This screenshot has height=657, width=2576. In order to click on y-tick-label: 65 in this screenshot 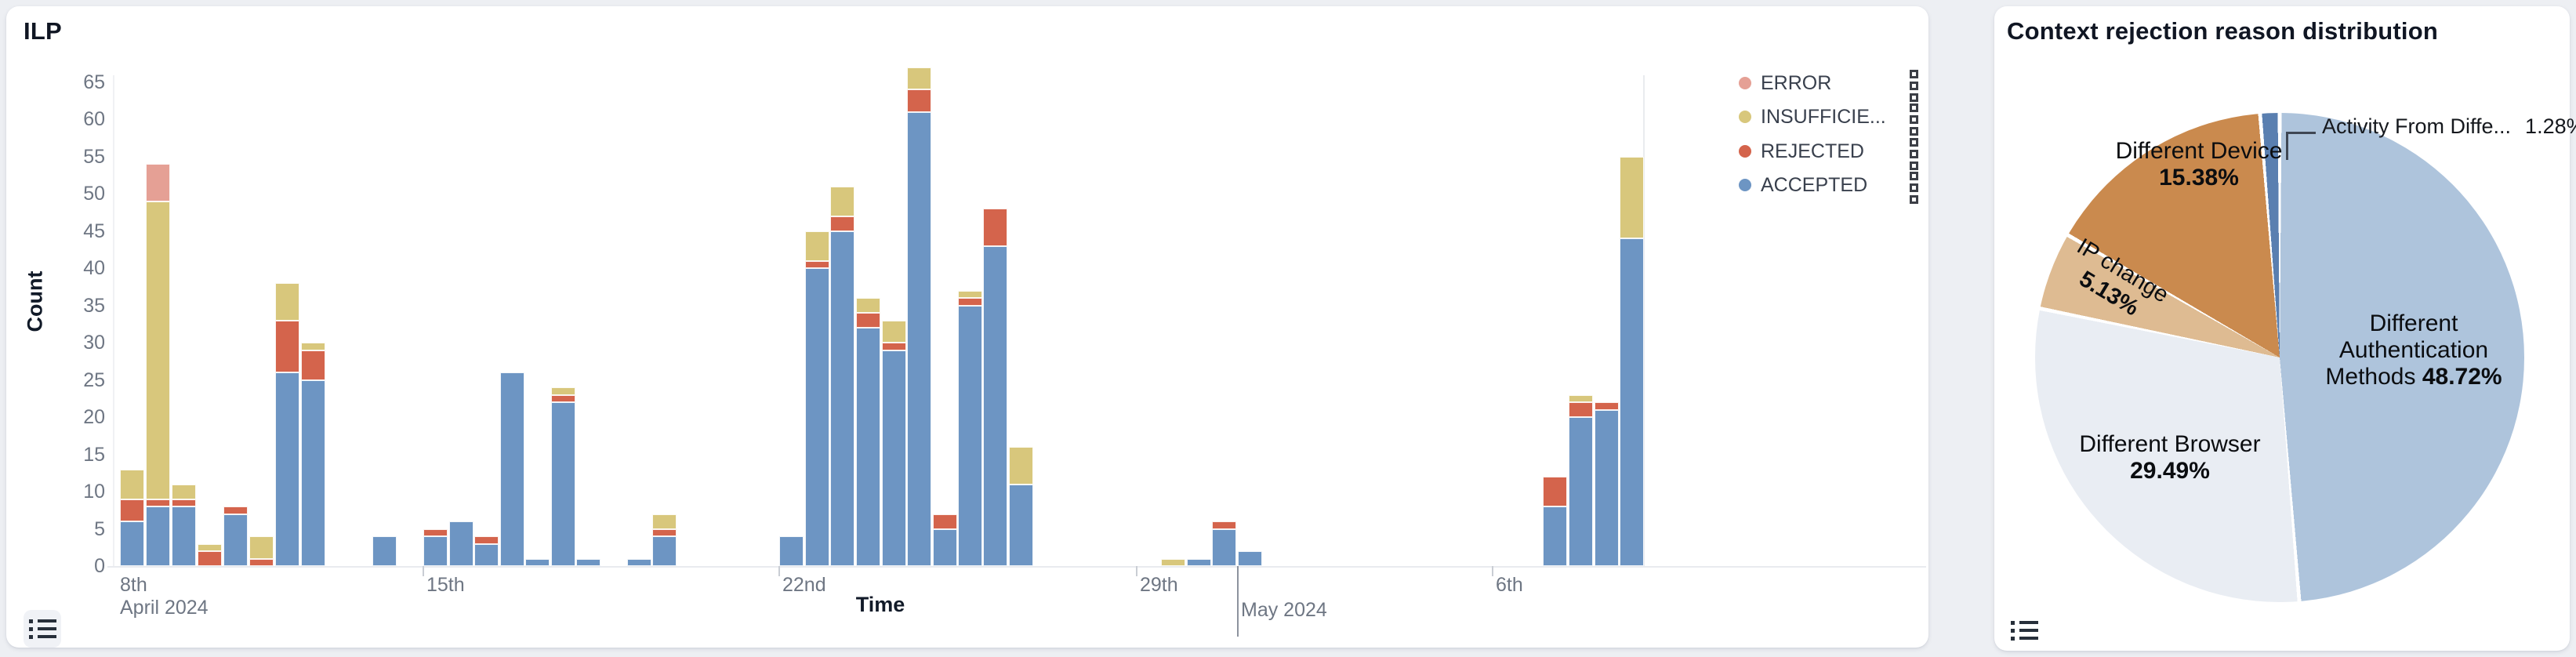, I will do `click(94, 82)`.